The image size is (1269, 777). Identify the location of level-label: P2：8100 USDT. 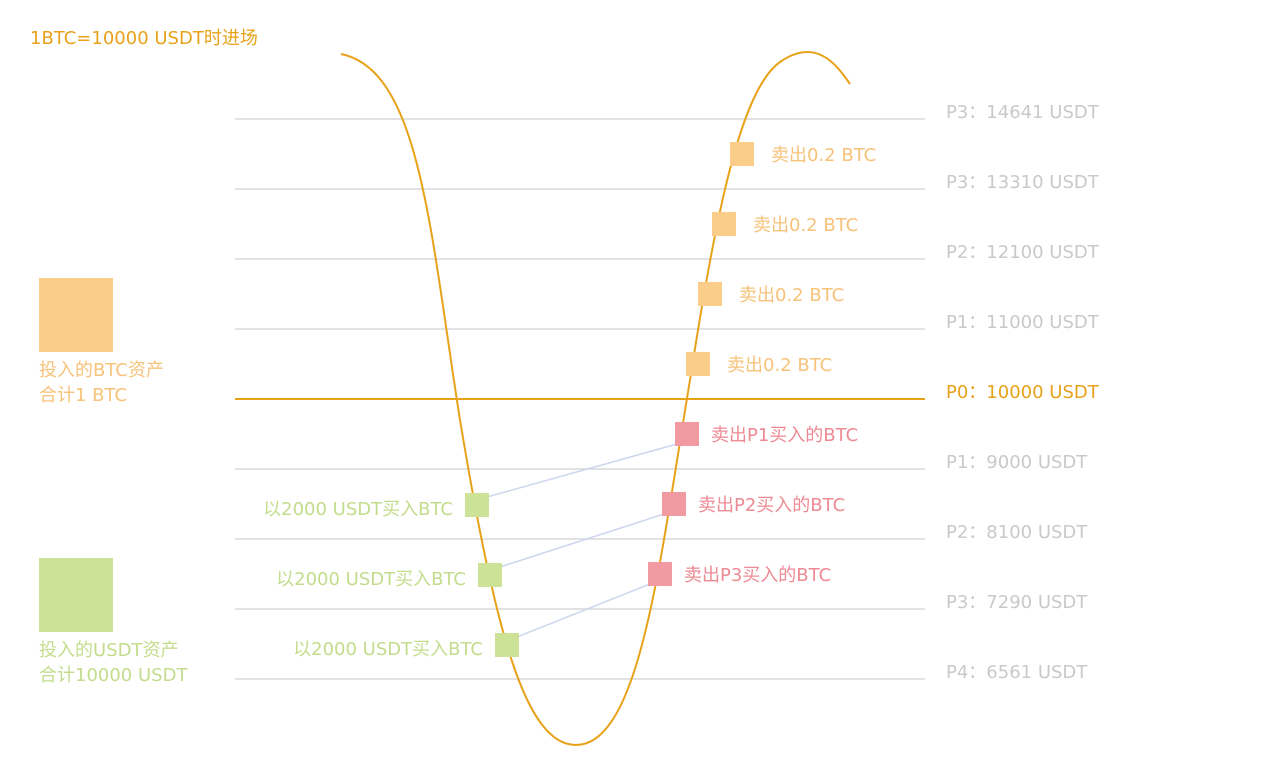
(1017, 532).